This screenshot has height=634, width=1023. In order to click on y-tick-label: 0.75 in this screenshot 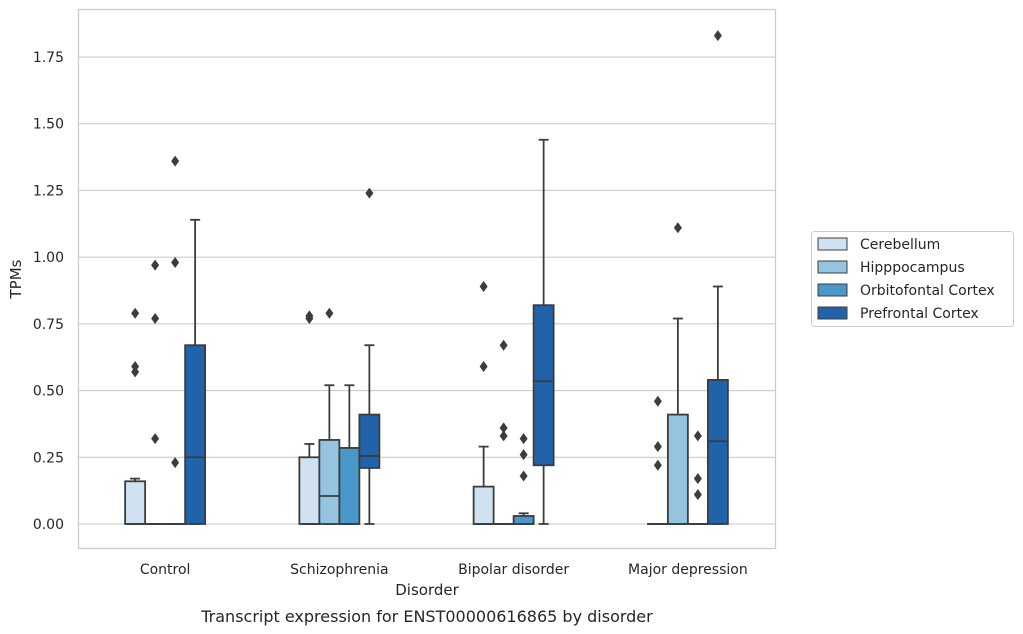, I will do `click(48, 325)`.